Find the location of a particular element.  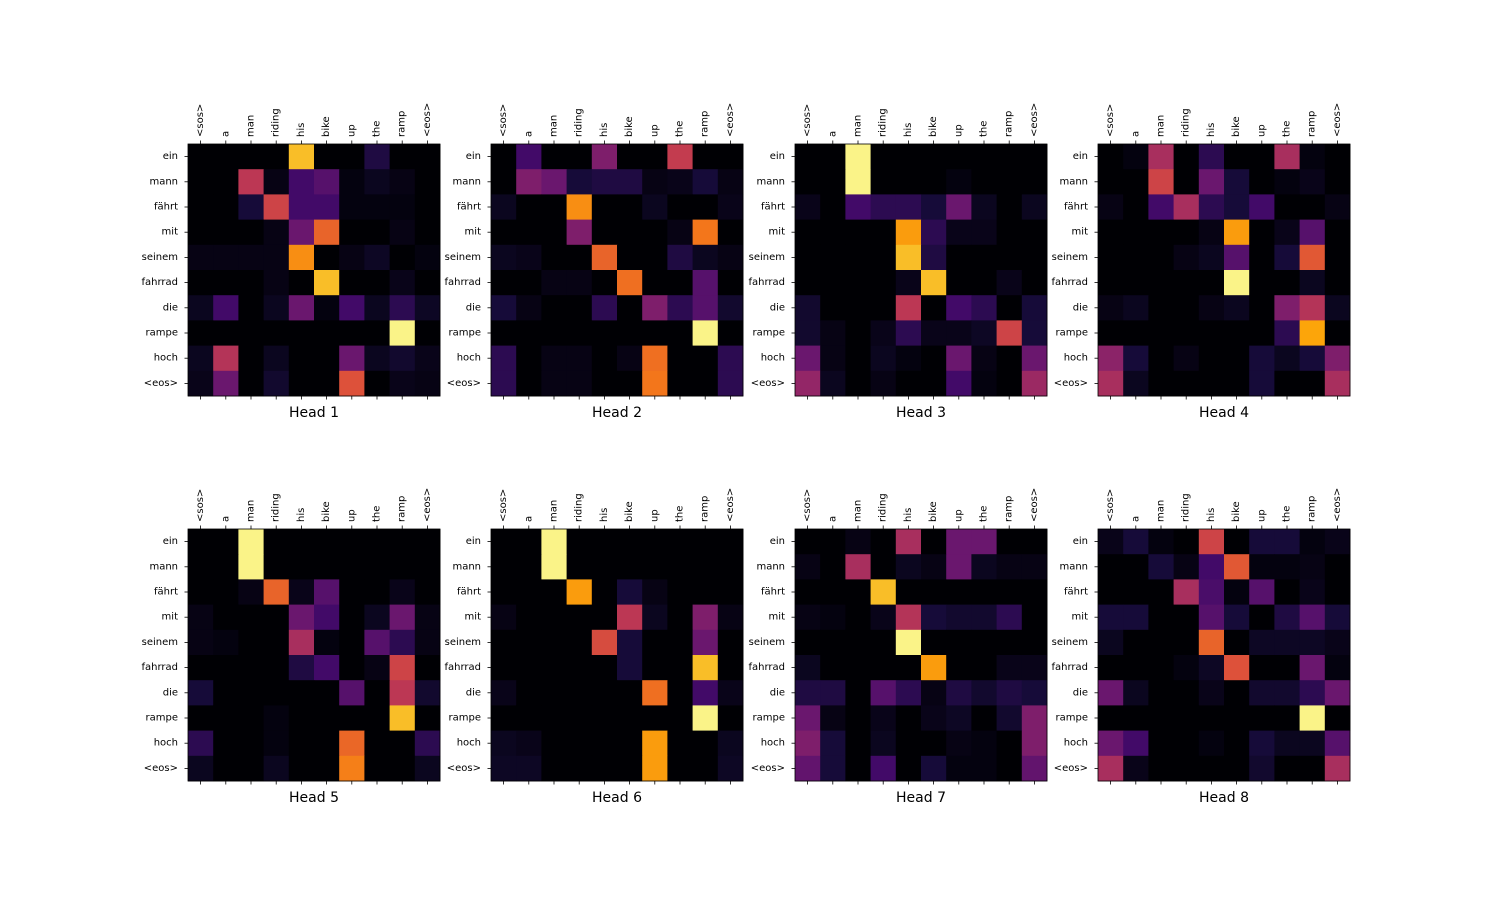

head-title: Head 2 is located at coordinates (617, 413).